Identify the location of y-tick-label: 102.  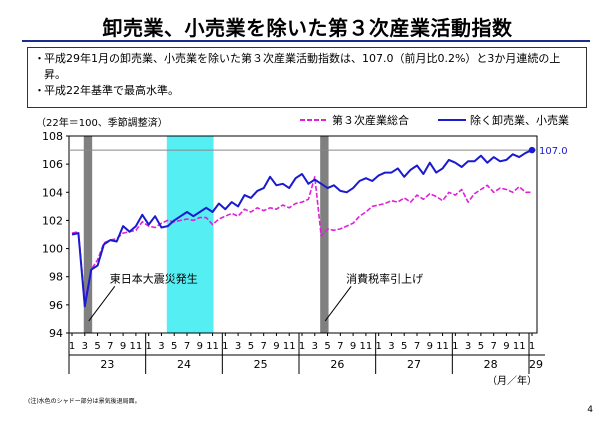
(52, 220).